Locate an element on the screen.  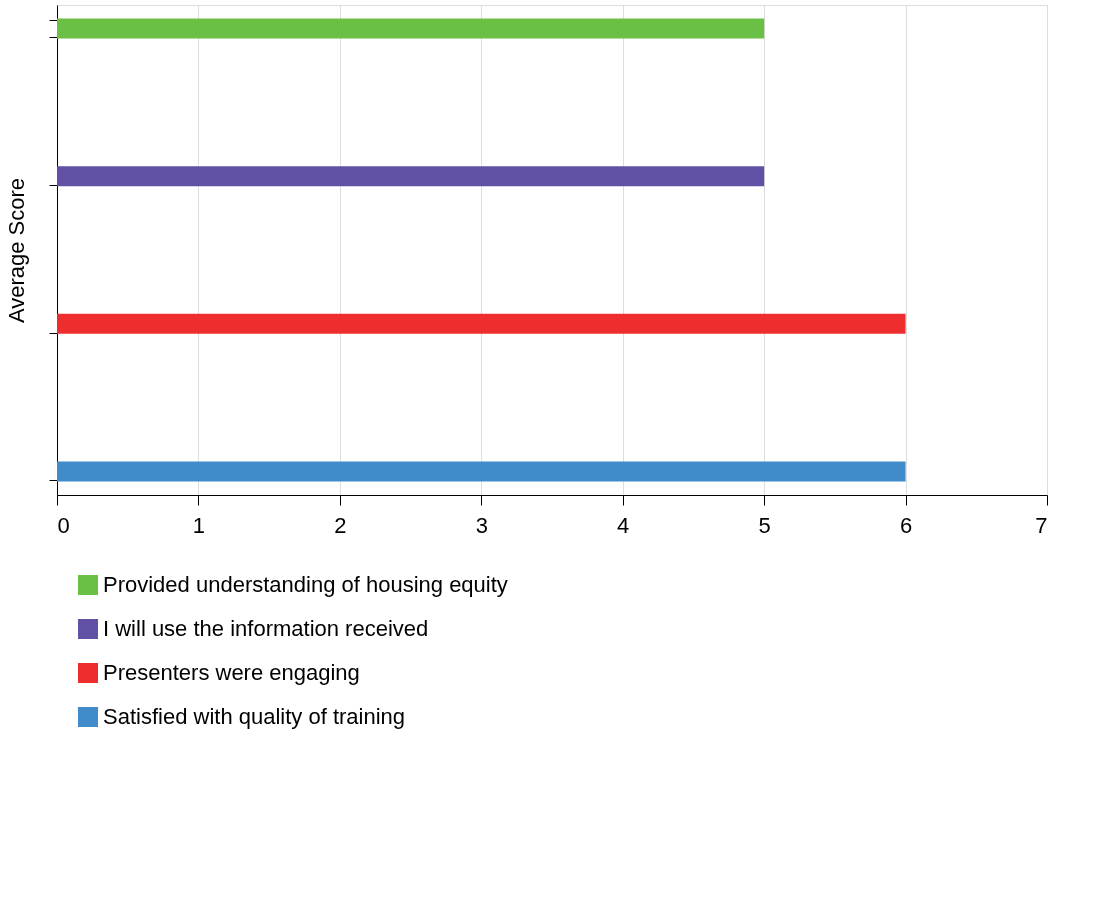
legend-label: I will use the information received is located at coordinates (266, 628).